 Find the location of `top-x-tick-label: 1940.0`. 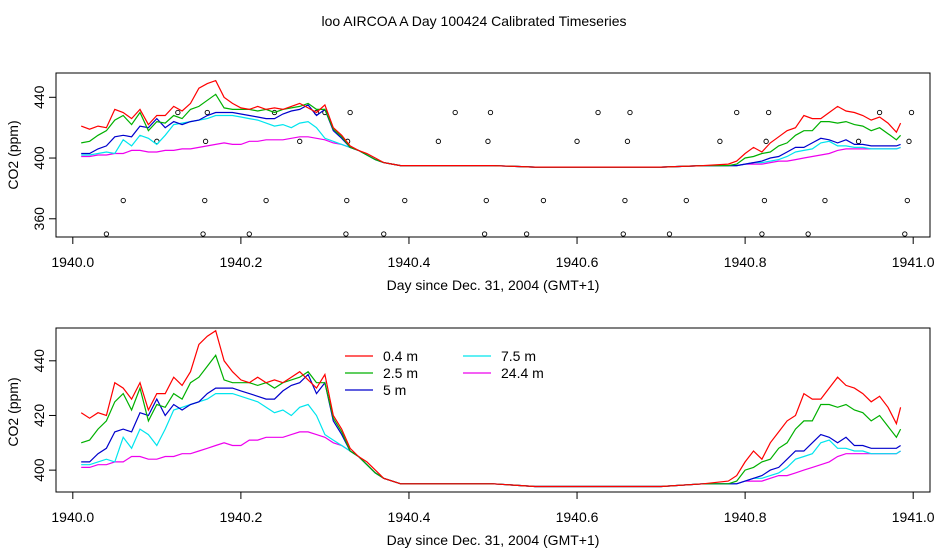

top-x-tick-label: 1940.0 is located at coordinates (72, 262).